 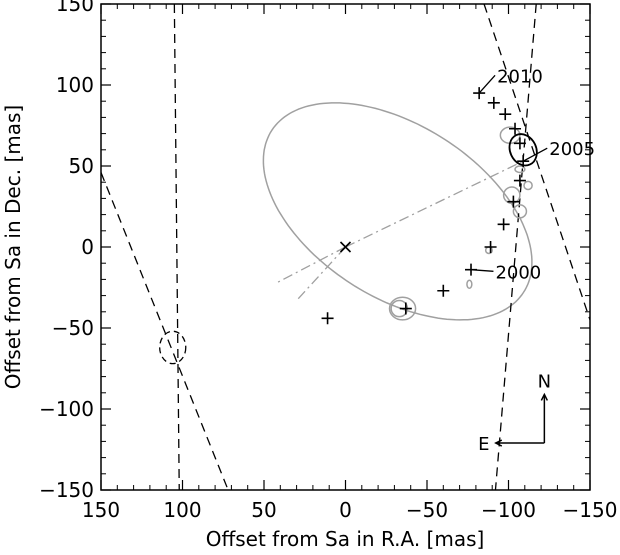 I want to click on x-tick-label-150: 150, so click(x=101, y=510).